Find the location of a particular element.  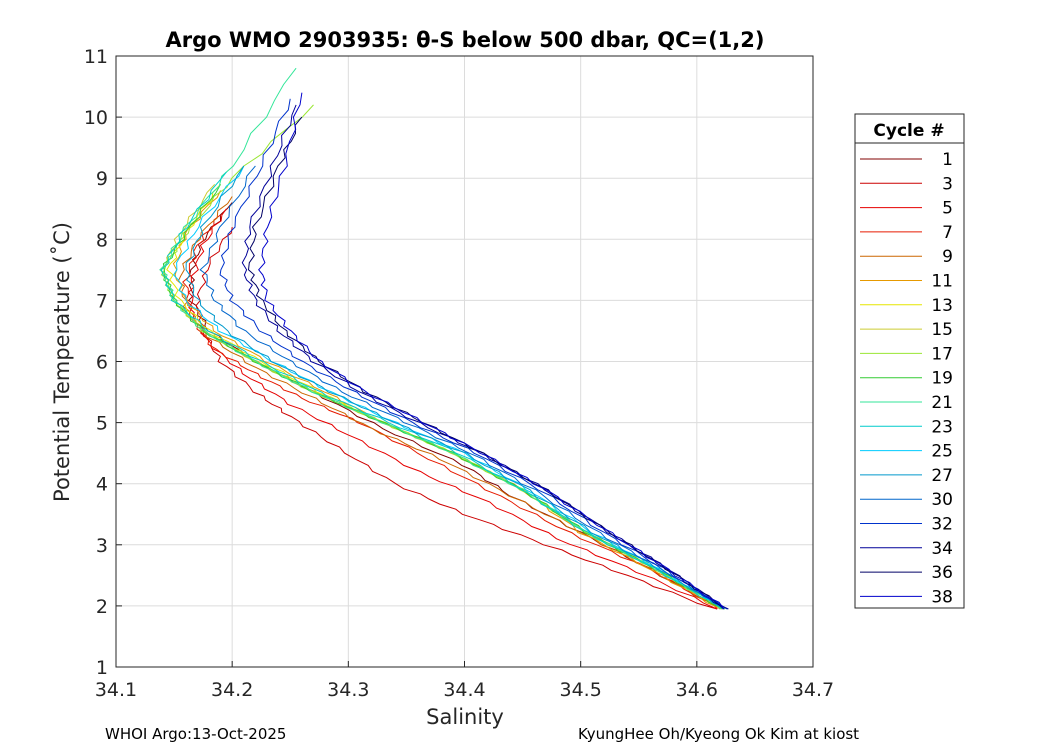

legend-label-cycle-3: 3 is located at coordinates (947, 184).